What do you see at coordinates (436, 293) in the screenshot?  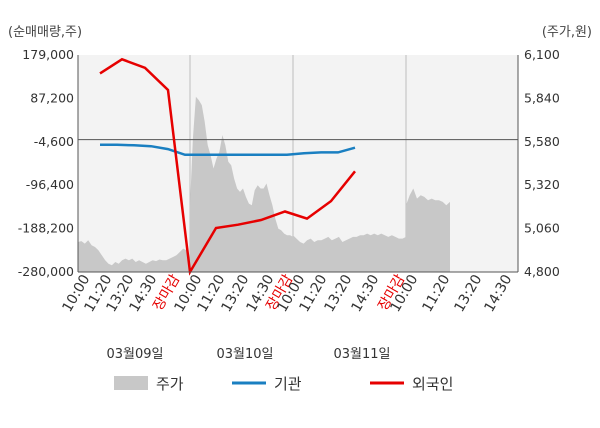 I see `x-tick-label: 11:20` at bounding box center [436, 293].